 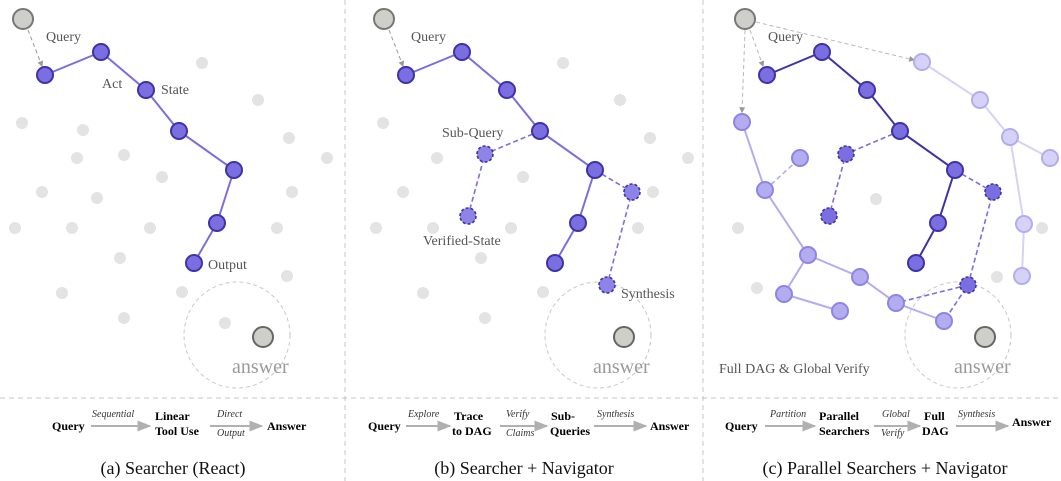 I want to click on flow-edge: Global, so click(x=896, y=414).